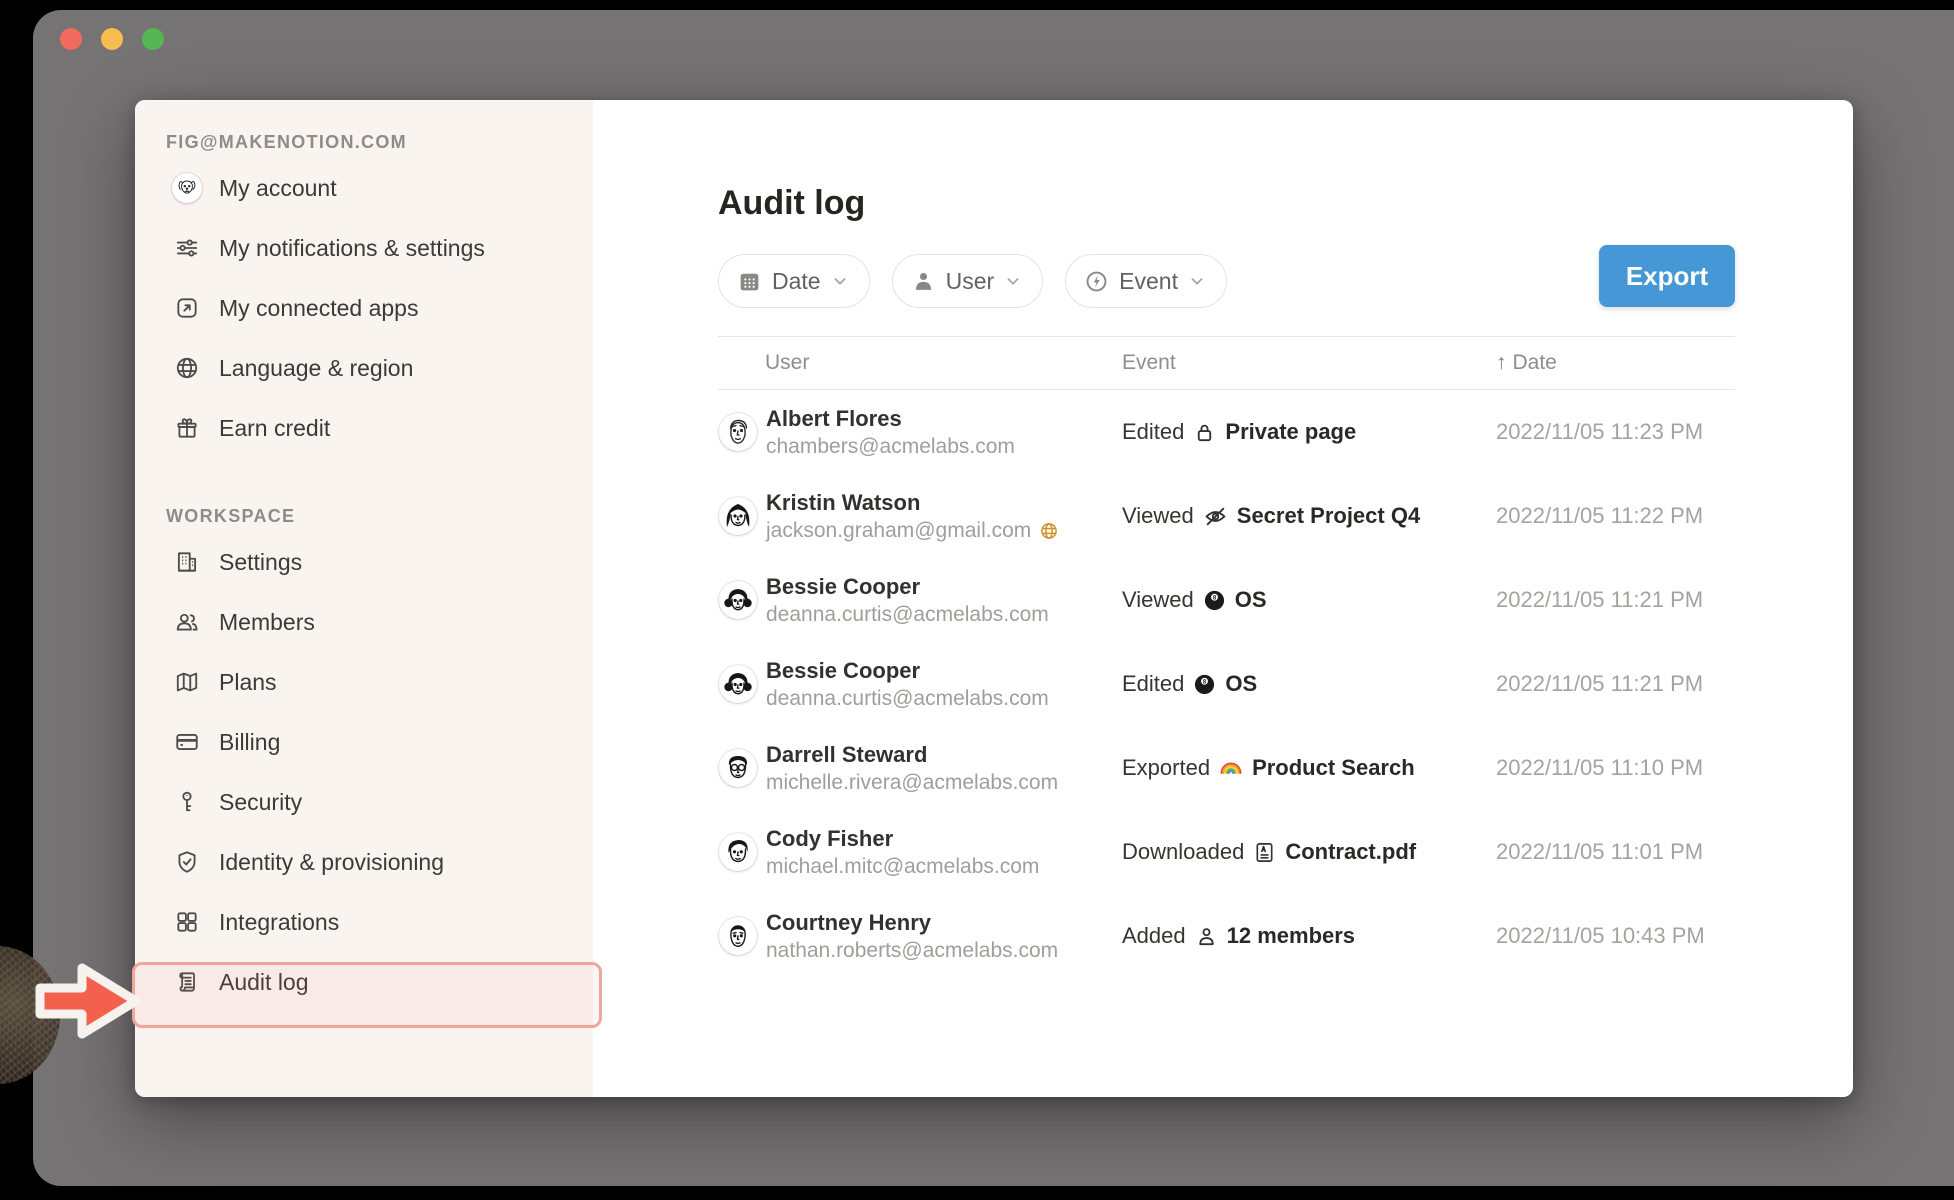 This screenshot has width=1954, height=1200. I want to click on arrow-up-right-square-icon, so click(187, 308).